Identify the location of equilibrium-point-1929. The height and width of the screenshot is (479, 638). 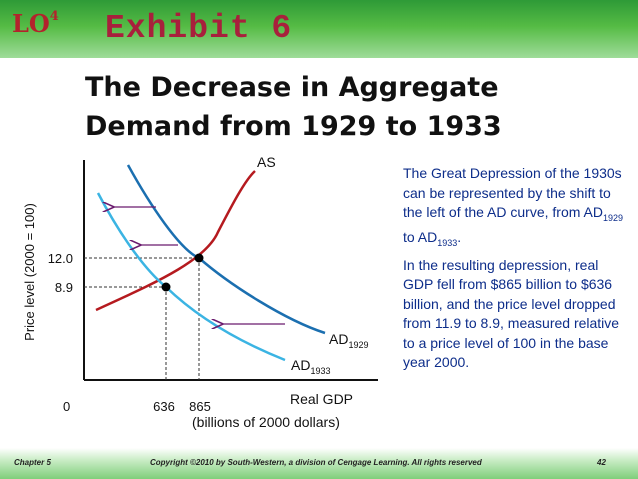
(199, 258).